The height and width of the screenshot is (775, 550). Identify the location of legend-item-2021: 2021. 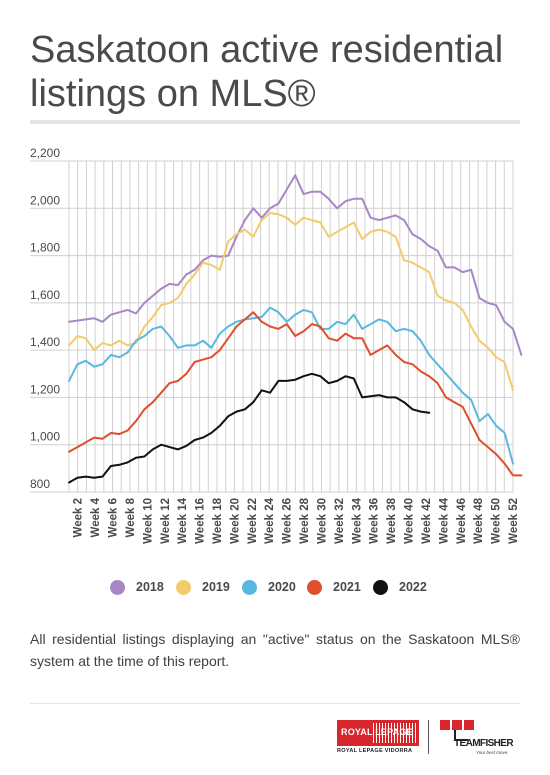
(334, 587).